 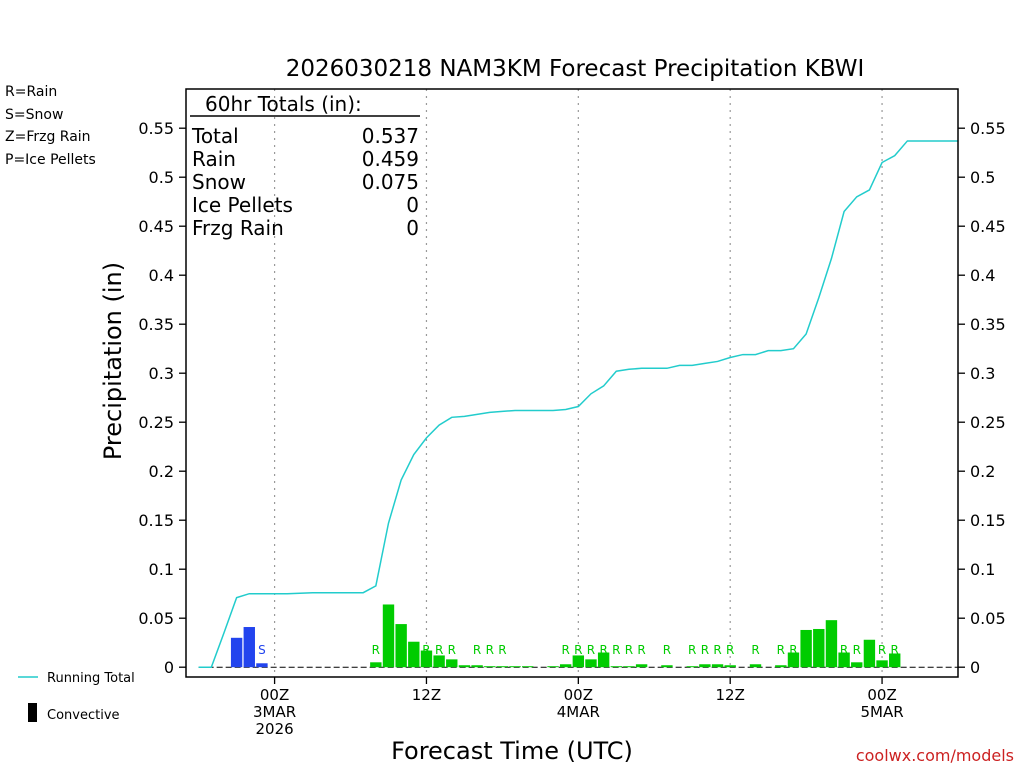 I want to click on y-tick-label-left-2: 0.1, so click(x=161, y=569).